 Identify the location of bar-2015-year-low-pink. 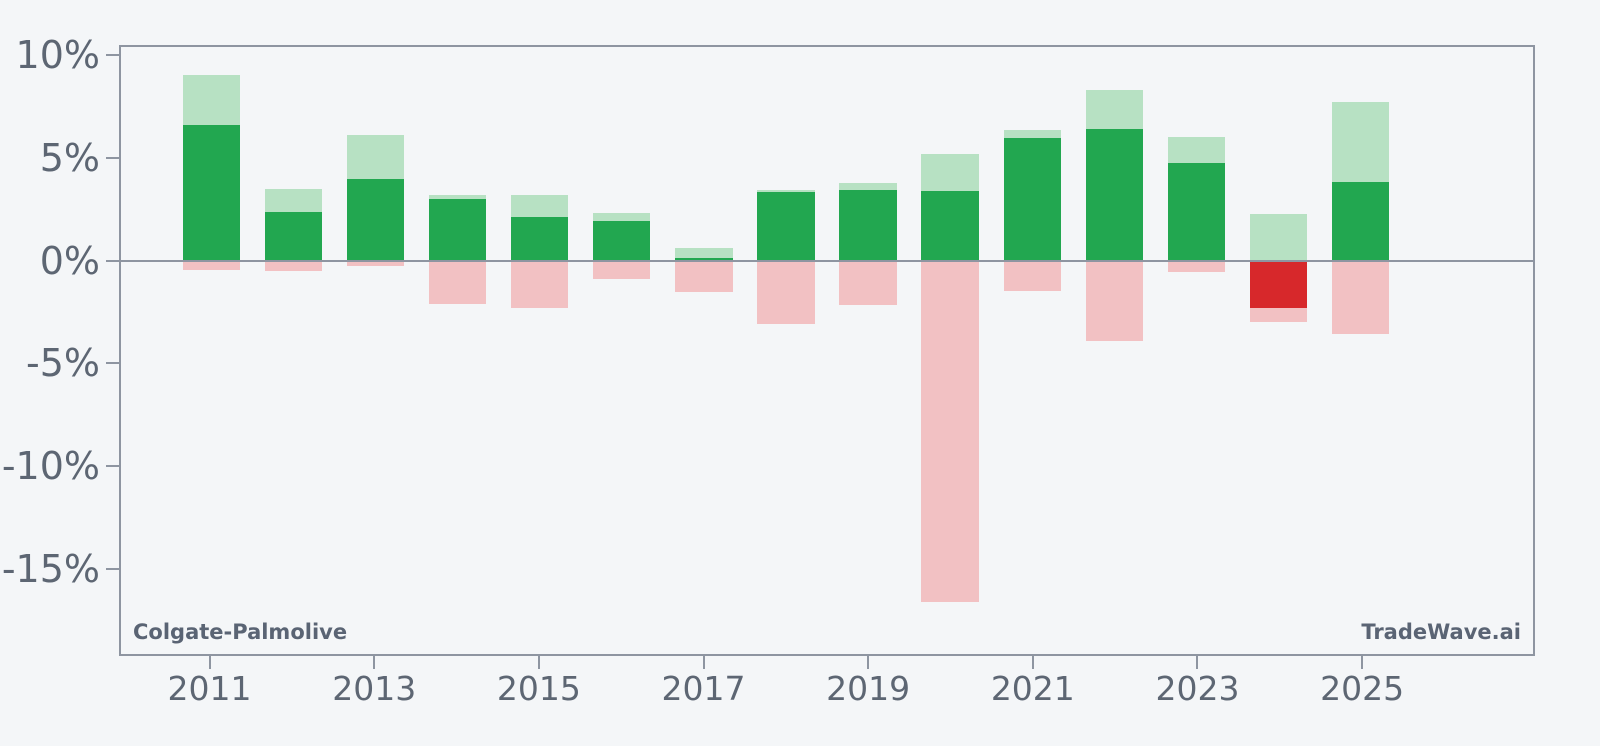
(539, 285).